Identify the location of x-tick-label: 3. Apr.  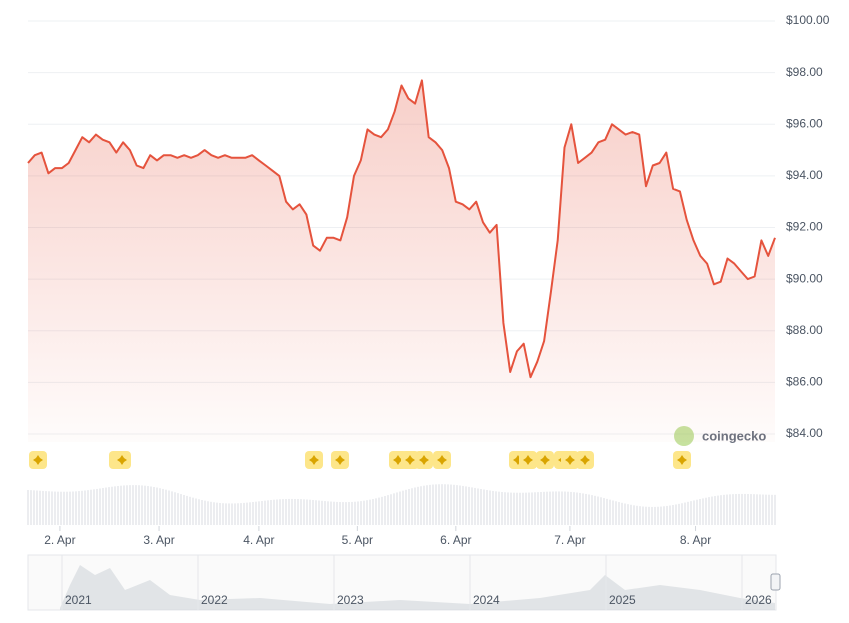
(158, 540).